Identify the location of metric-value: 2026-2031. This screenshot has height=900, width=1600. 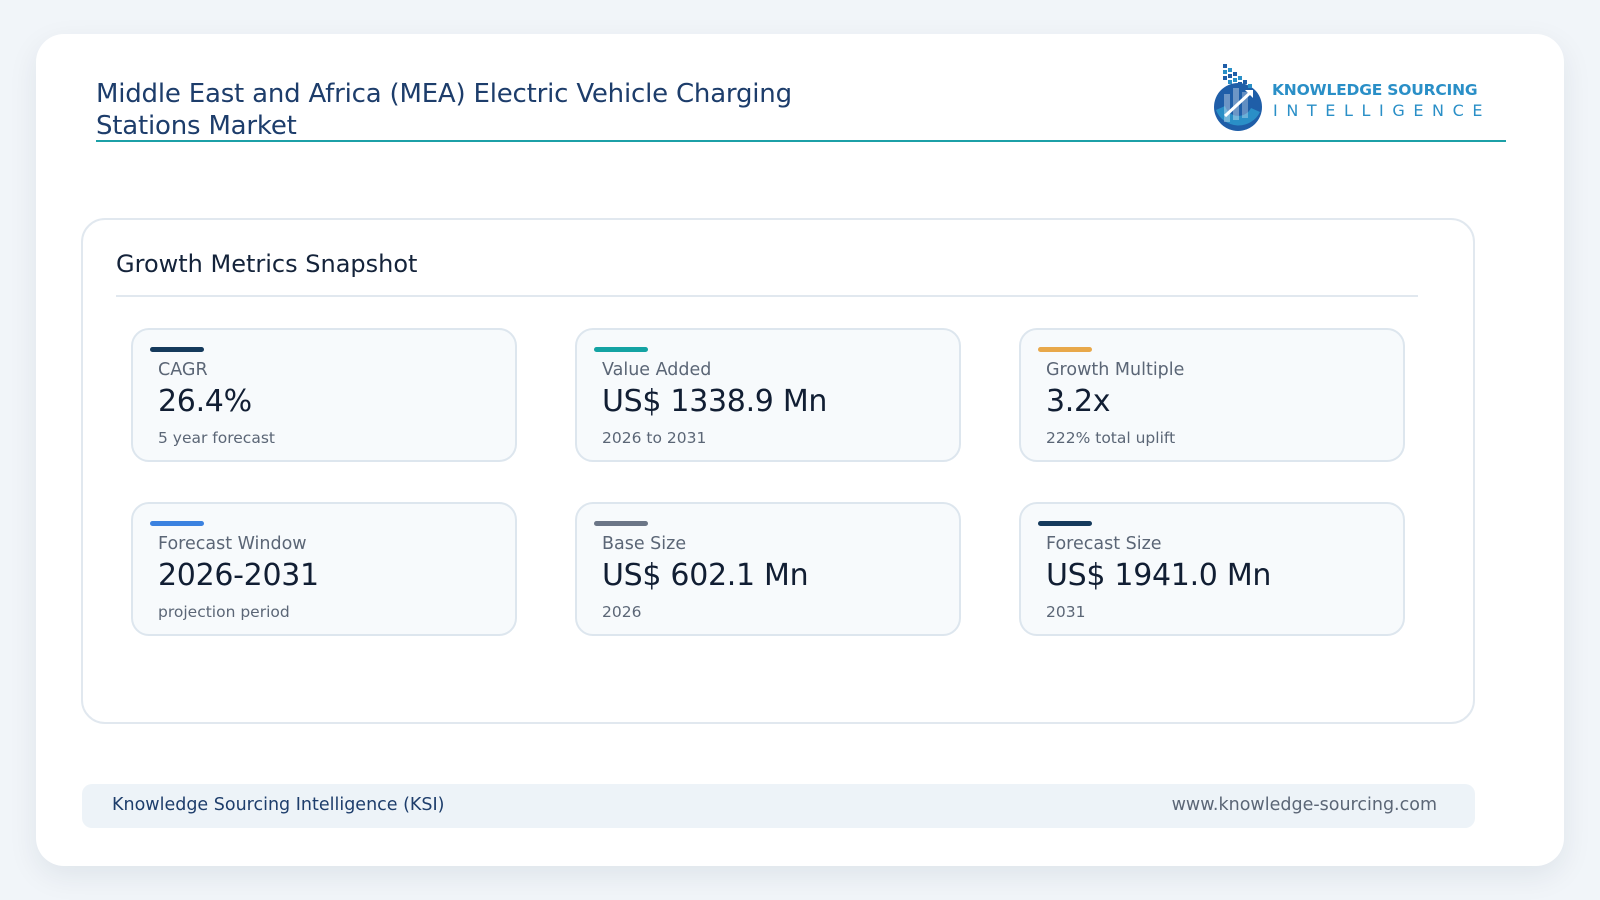
(238, 575).